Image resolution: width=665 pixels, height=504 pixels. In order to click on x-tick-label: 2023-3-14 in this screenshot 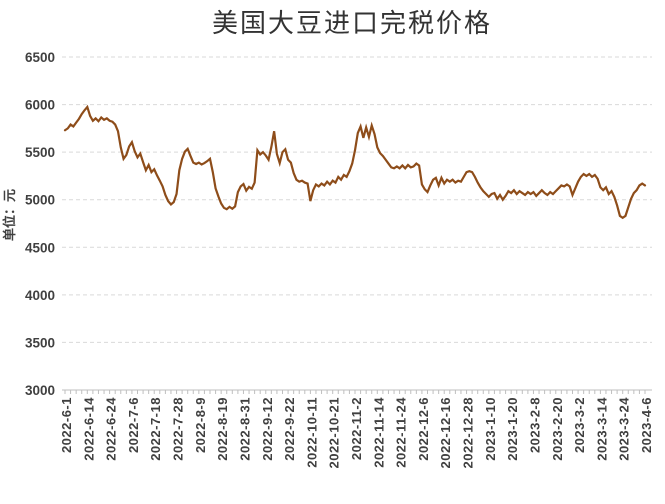, I will do `click(601, 429)`.